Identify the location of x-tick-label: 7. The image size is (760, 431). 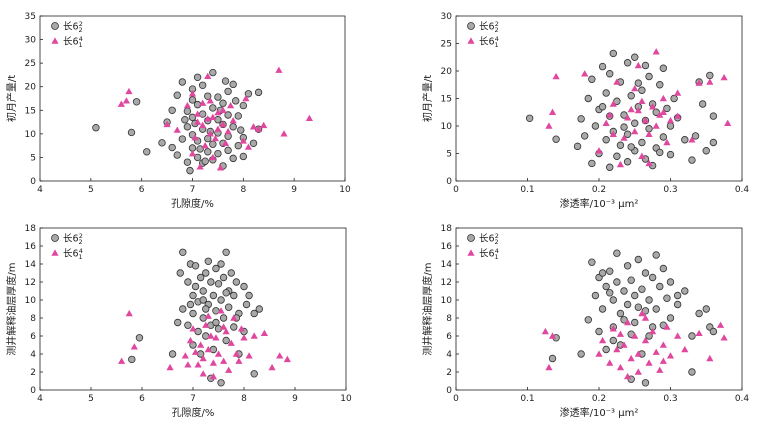
(193, 190).